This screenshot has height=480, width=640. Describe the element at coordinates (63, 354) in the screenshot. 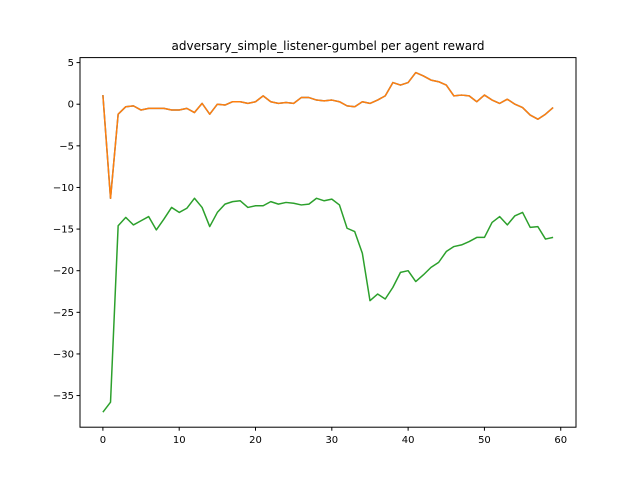

I see `y-tick-label: −30` at that location.